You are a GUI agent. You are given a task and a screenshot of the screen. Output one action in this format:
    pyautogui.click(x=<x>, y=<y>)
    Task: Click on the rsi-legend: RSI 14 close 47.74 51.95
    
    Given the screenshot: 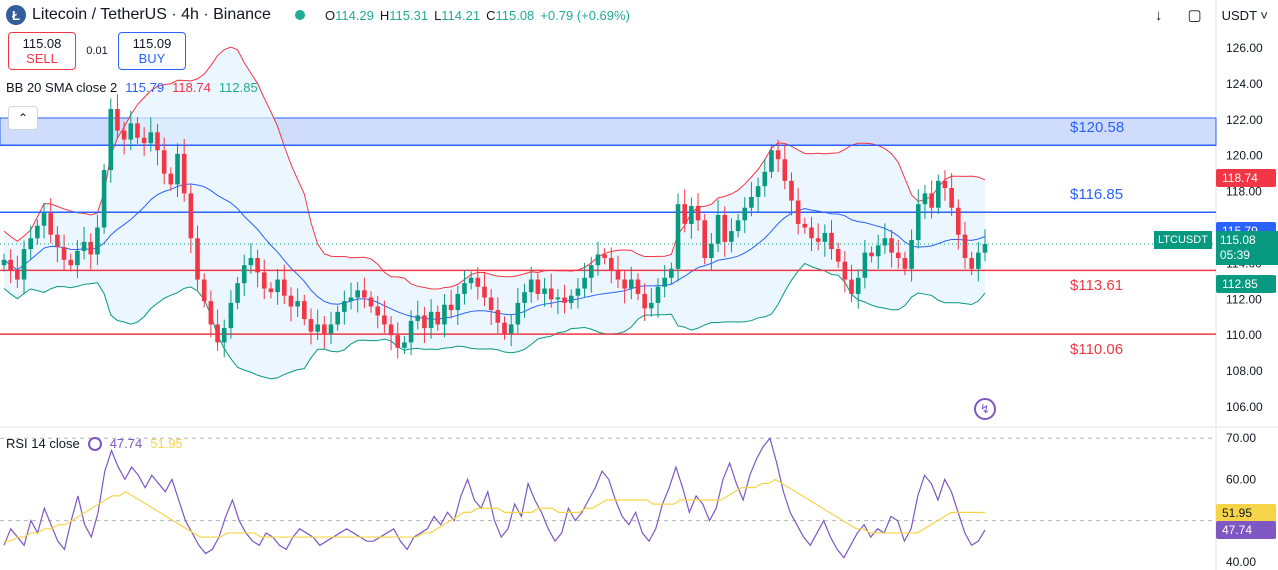 What is the action you would take?
    pyautogui.click(x=94, y=443)
    